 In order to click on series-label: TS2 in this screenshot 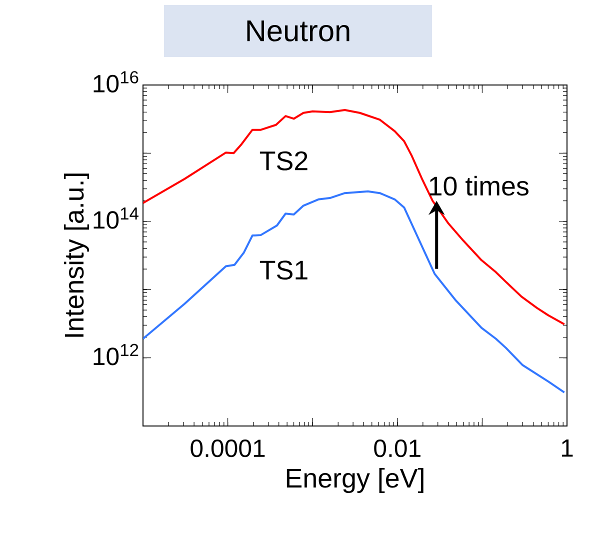, I will do `click(284, 160)`.